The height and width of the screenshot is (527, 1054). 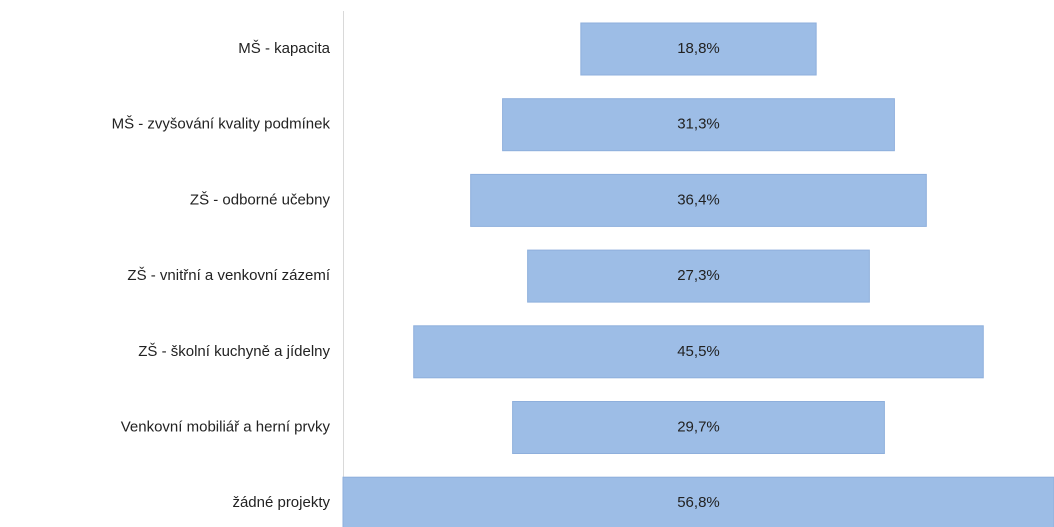 I want to click on category-label: MŠ - kapacita, so click(x=284, y=48).